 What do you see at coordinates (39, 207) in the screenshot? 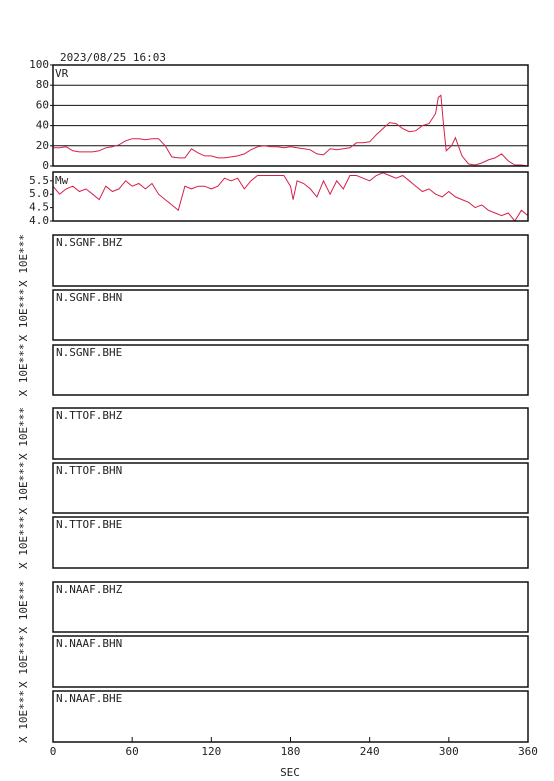
I see `y-tick-label: 4.5` at bounding box center [39, 207].